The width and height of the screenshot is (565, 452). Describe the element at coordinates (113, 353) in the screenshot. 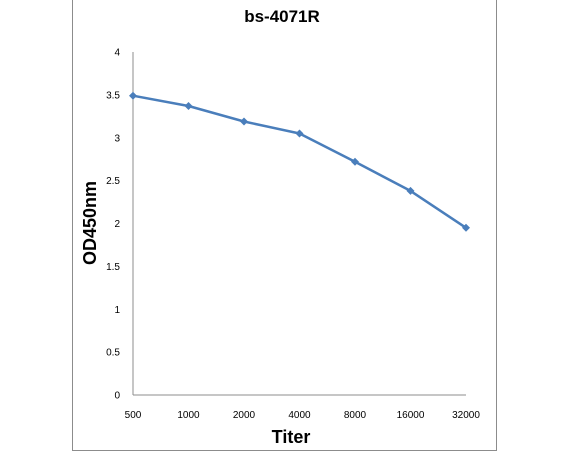

I see `y-tick-label: 0.5` at that location.